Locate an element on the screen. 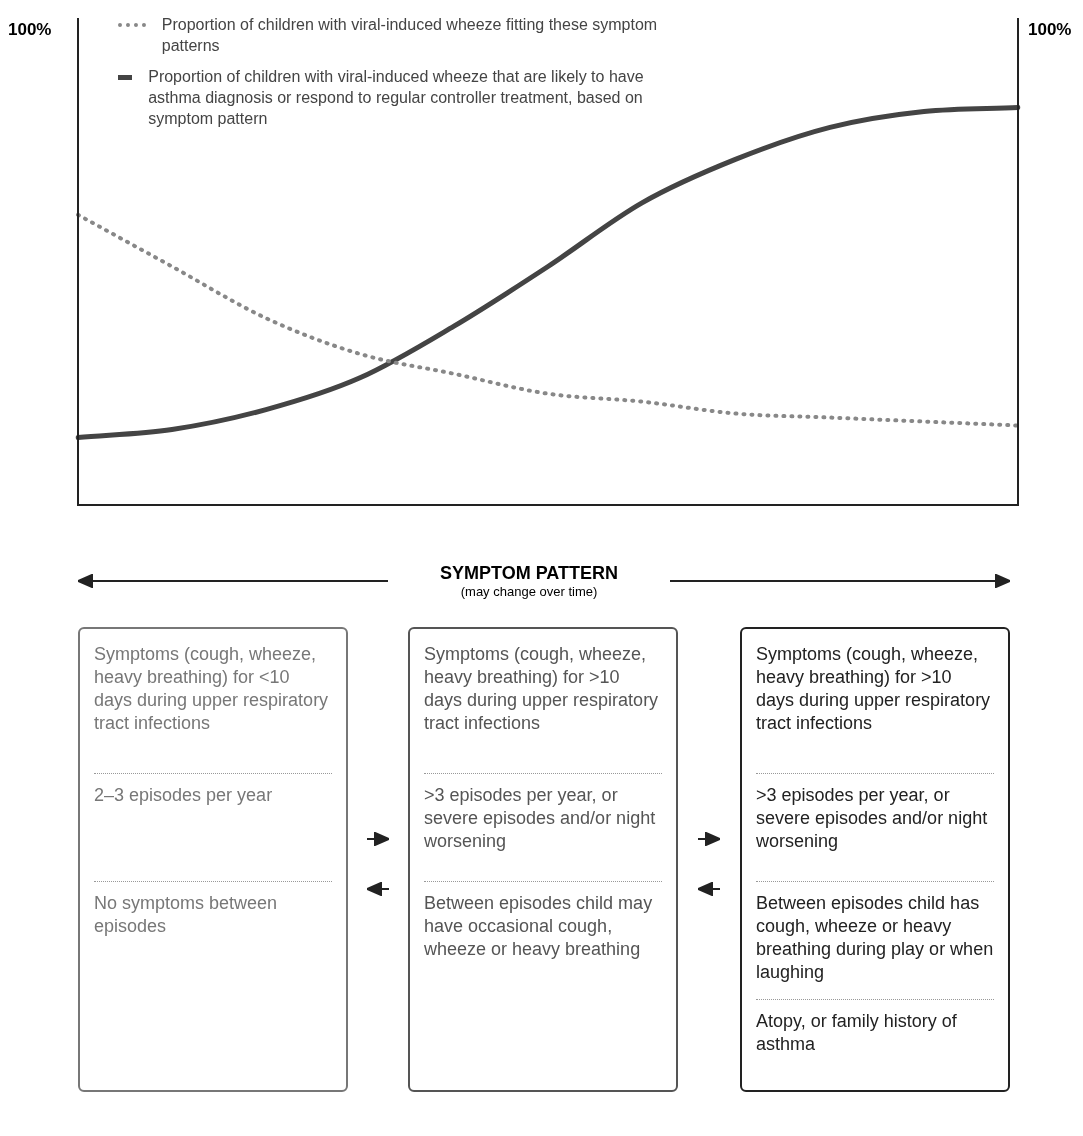  text: (may change over time) is located at coordinates (529, 591).